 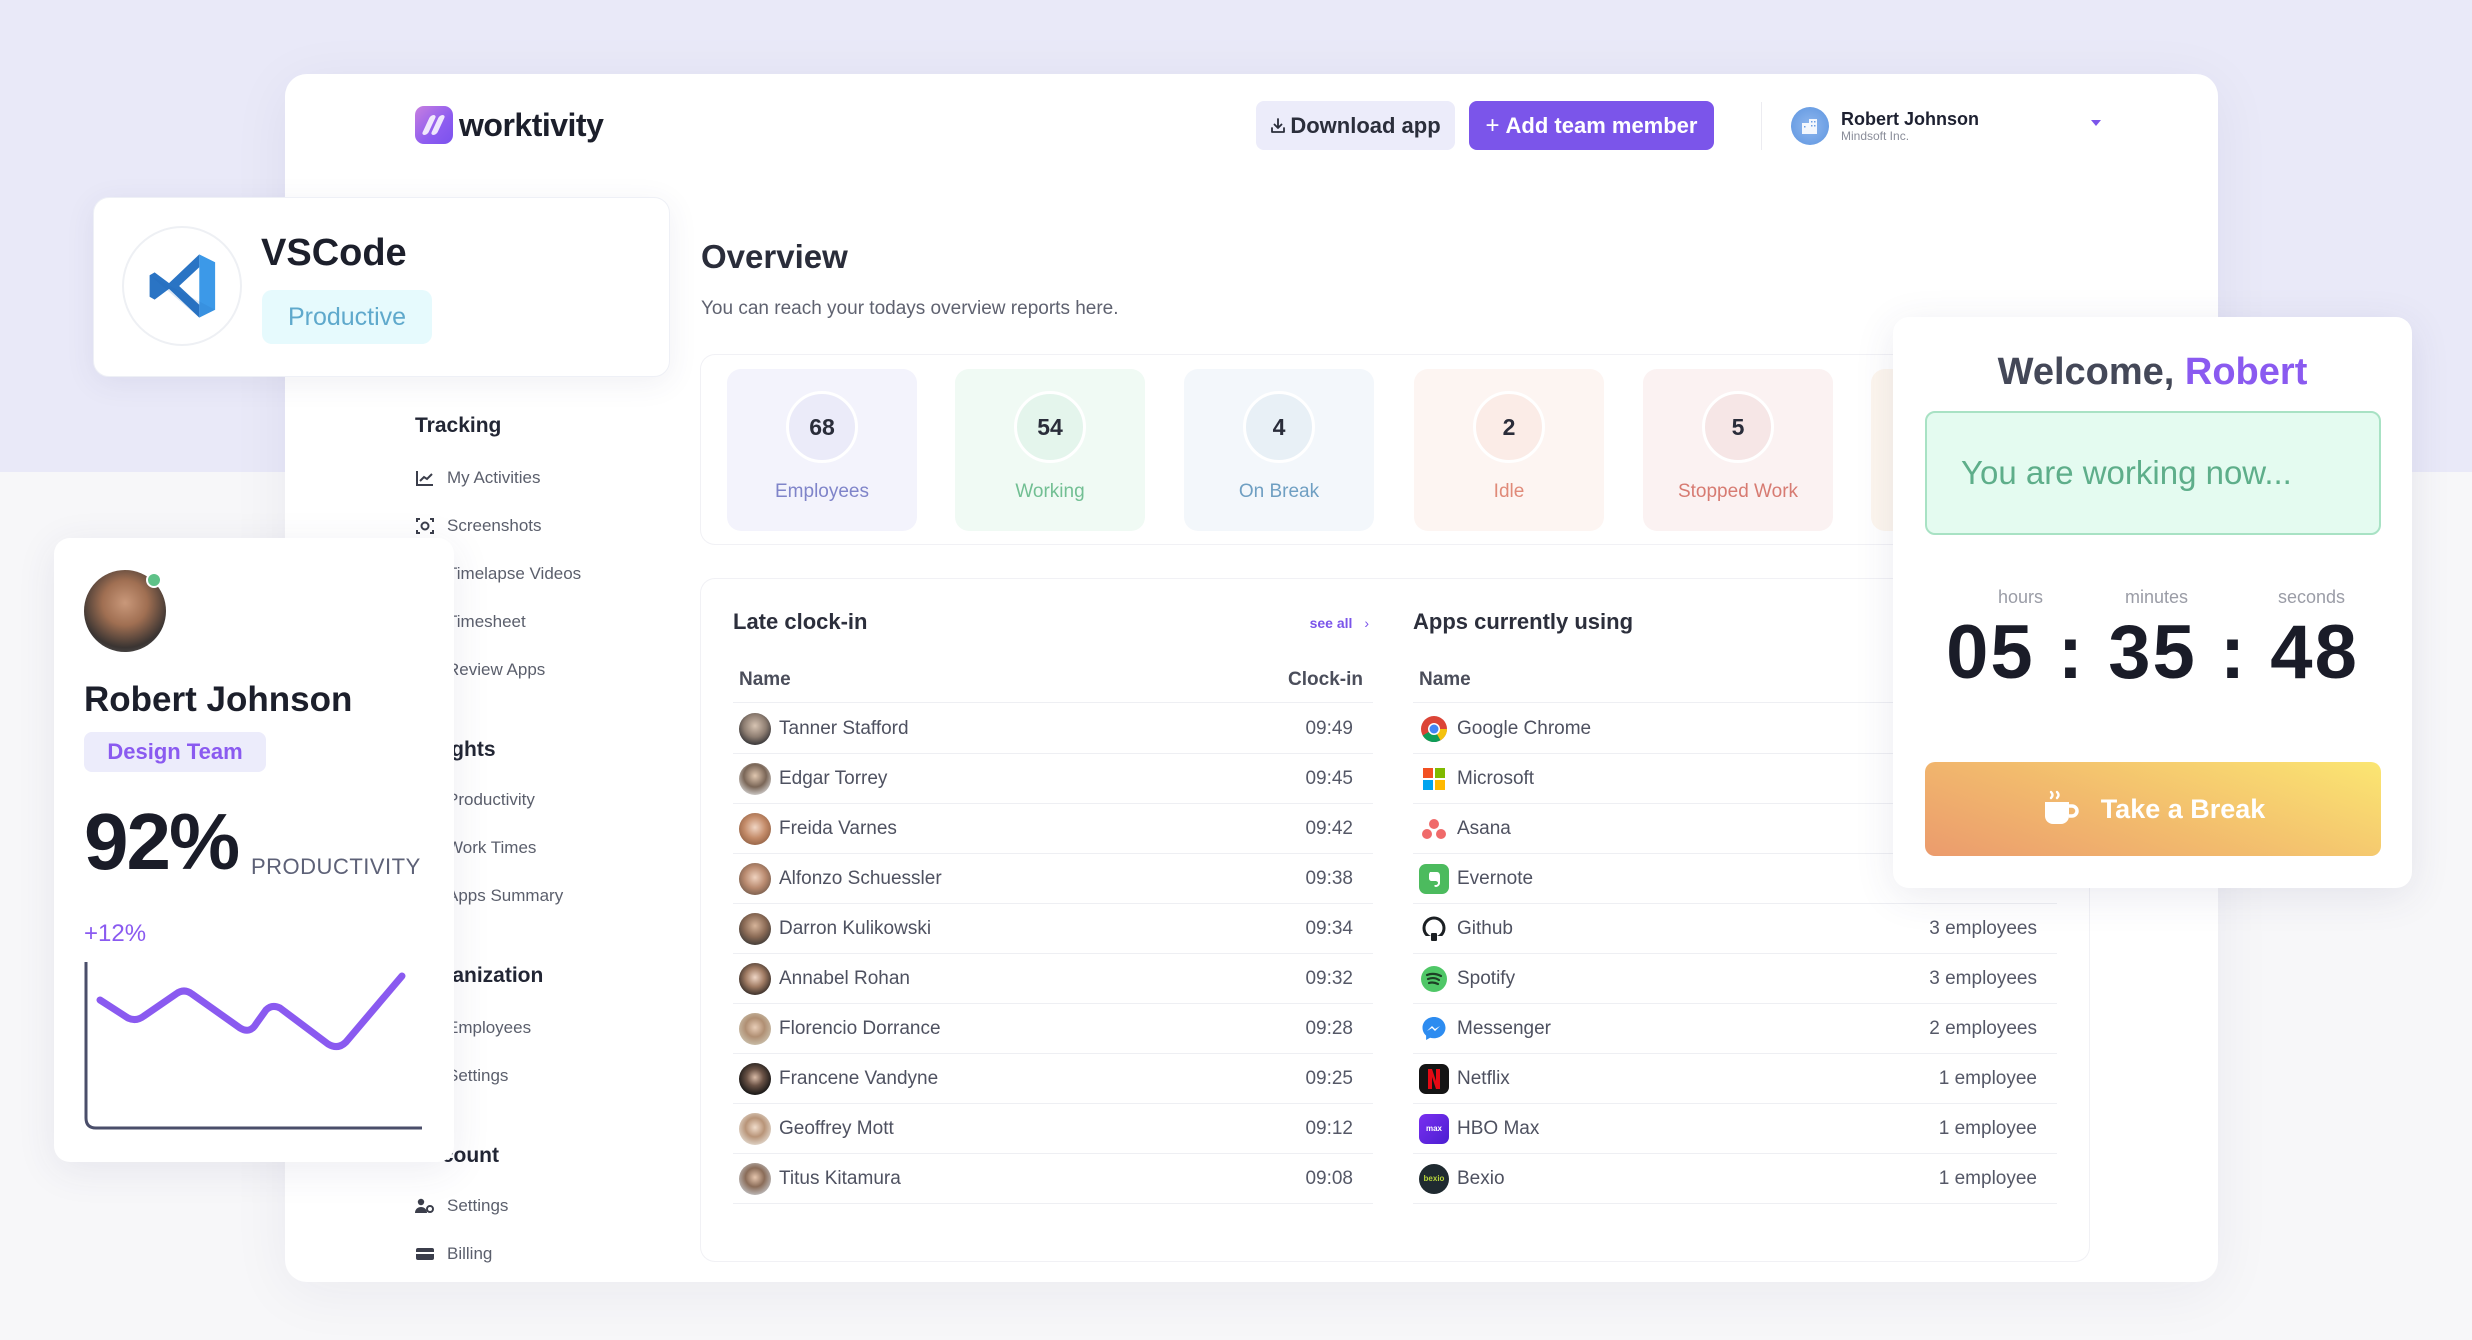 I want to click on add-team-member-button: + Add team member, so click(x=1591, y=125).